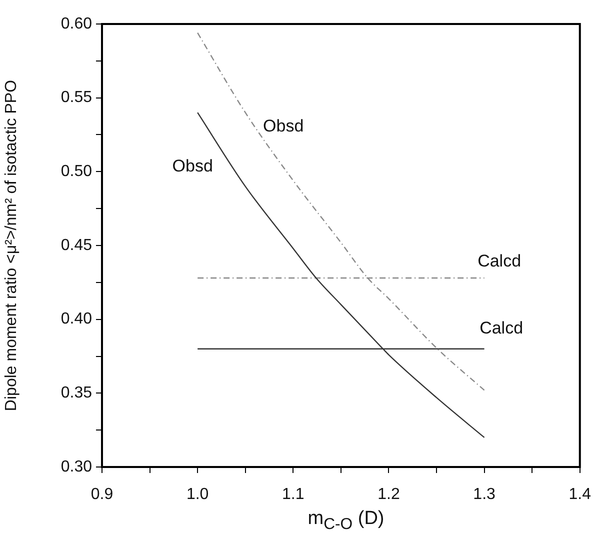 This screenshot has width=603, height=547. What do you see at coordinates (76, 319) in the screenshot?
I see `y-tick-label: 0.40` at bounding box center [76, 319].